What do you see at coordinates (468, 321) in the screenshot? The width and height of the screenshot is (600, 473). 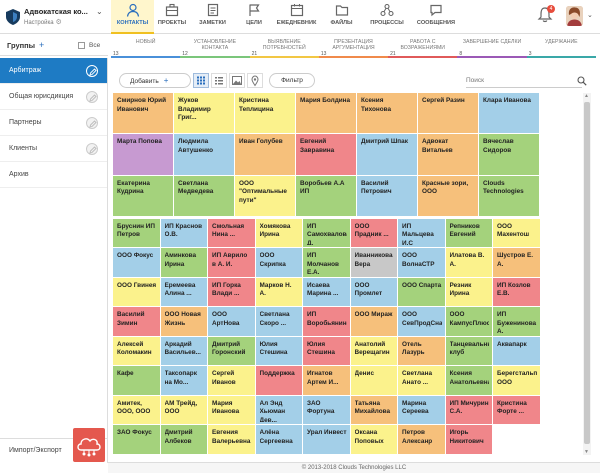 I see `contact-tile: ООО КампусПлюс` at bounding box center [468, 321].